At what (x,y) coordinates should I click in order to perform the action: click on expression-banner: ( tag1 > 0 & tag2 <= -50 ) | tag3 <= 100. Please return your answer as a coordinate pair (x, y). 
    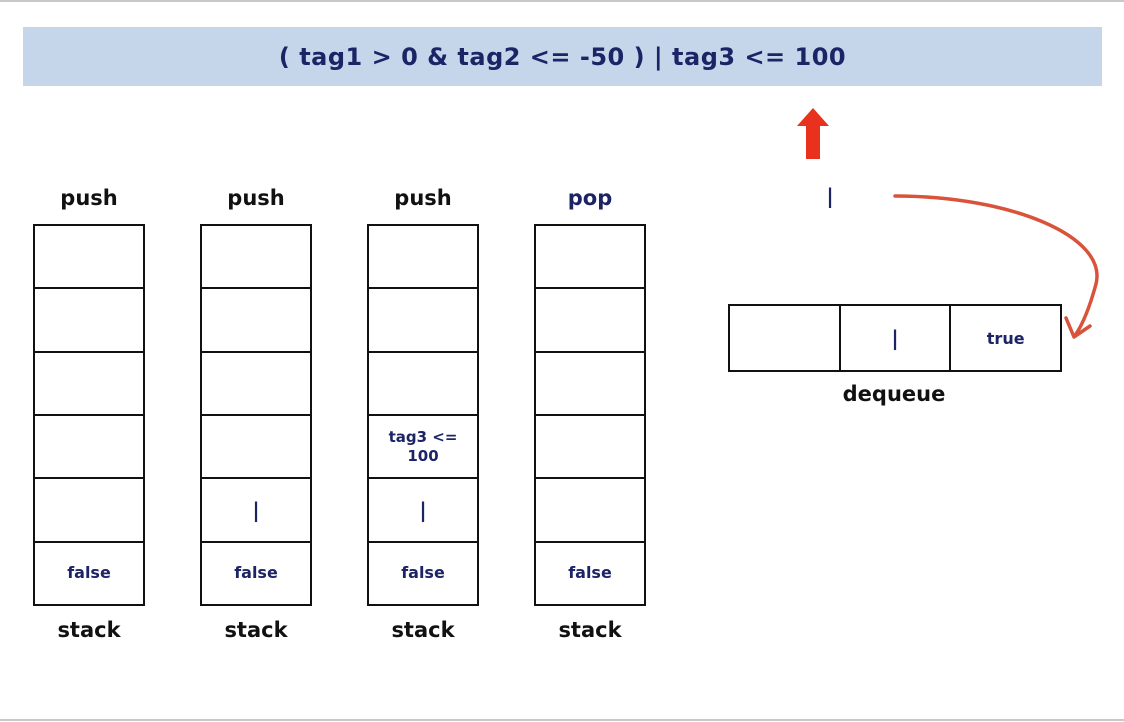
    Looking at the image, I should click on (562, 56).